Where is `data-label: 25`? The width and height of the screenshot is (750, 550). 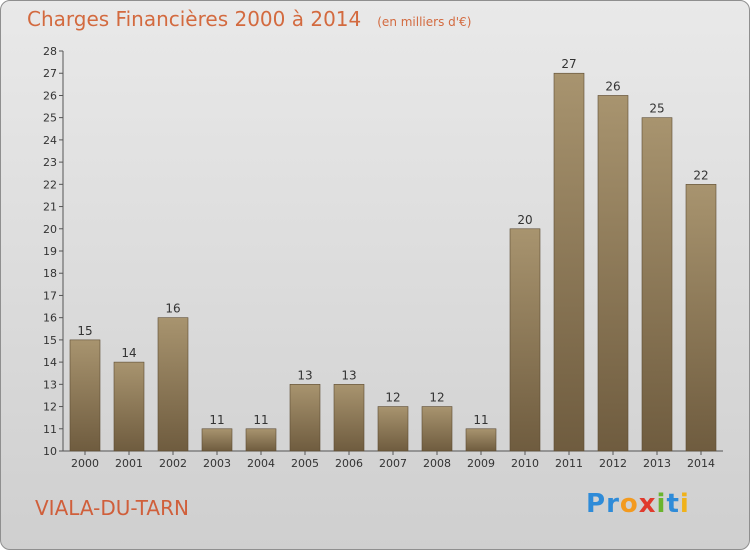
data-label: 25 is located at coordinates (656, 109).